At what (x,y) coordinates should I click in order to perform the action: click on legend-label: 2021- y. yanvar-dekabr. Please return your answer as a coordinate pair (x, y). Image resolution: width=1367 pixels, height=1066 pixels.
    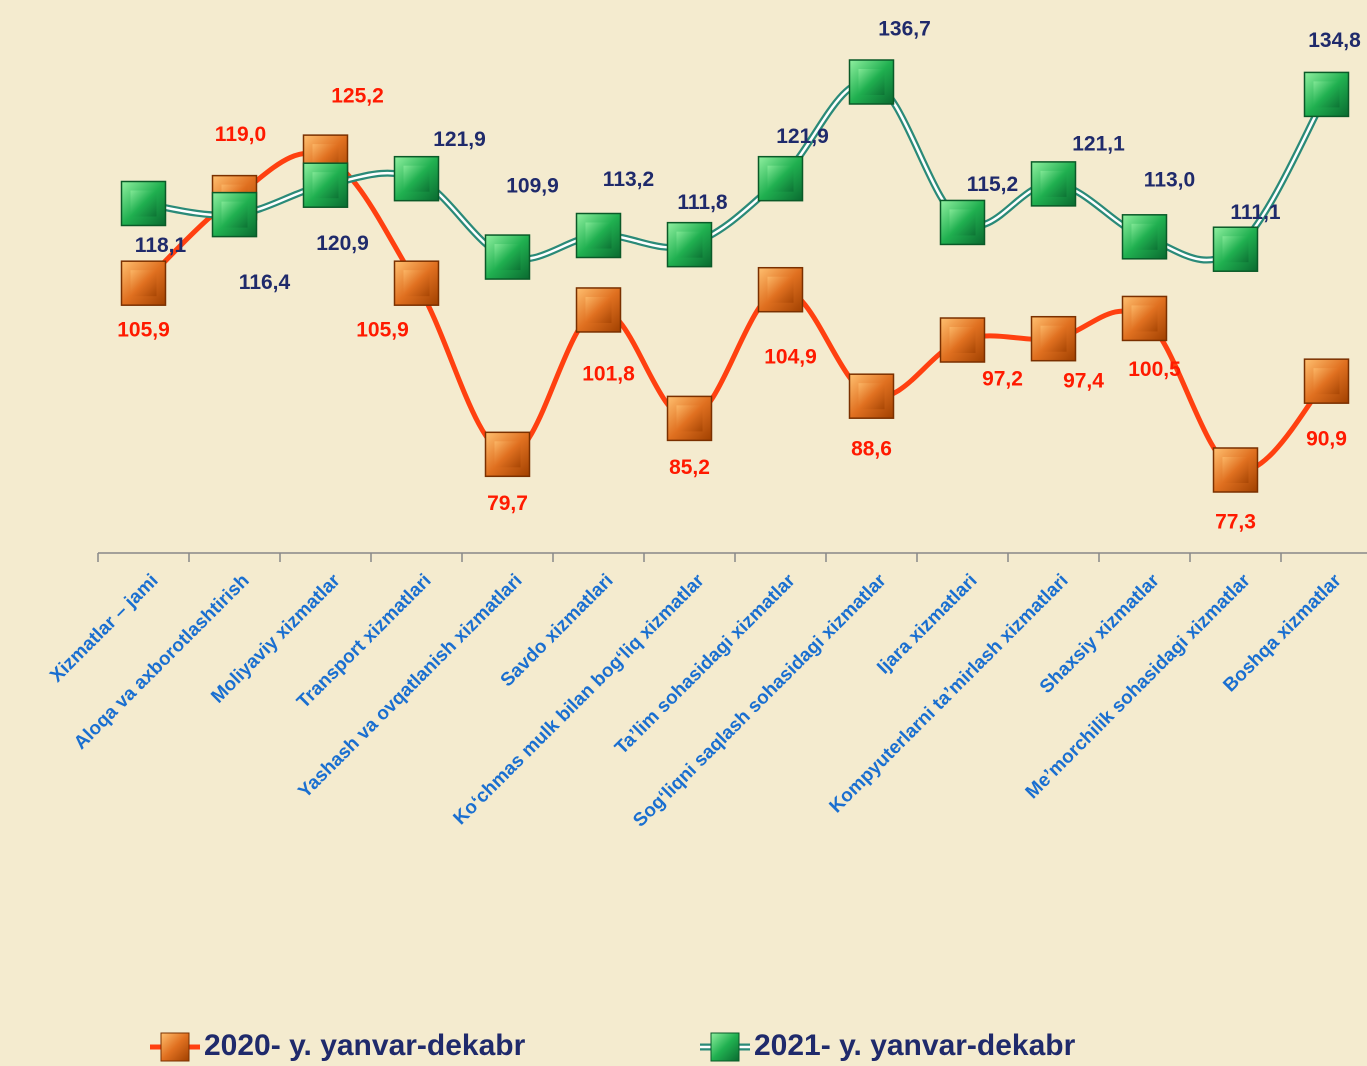
    Looking at the image, I should click on (915, 1045).